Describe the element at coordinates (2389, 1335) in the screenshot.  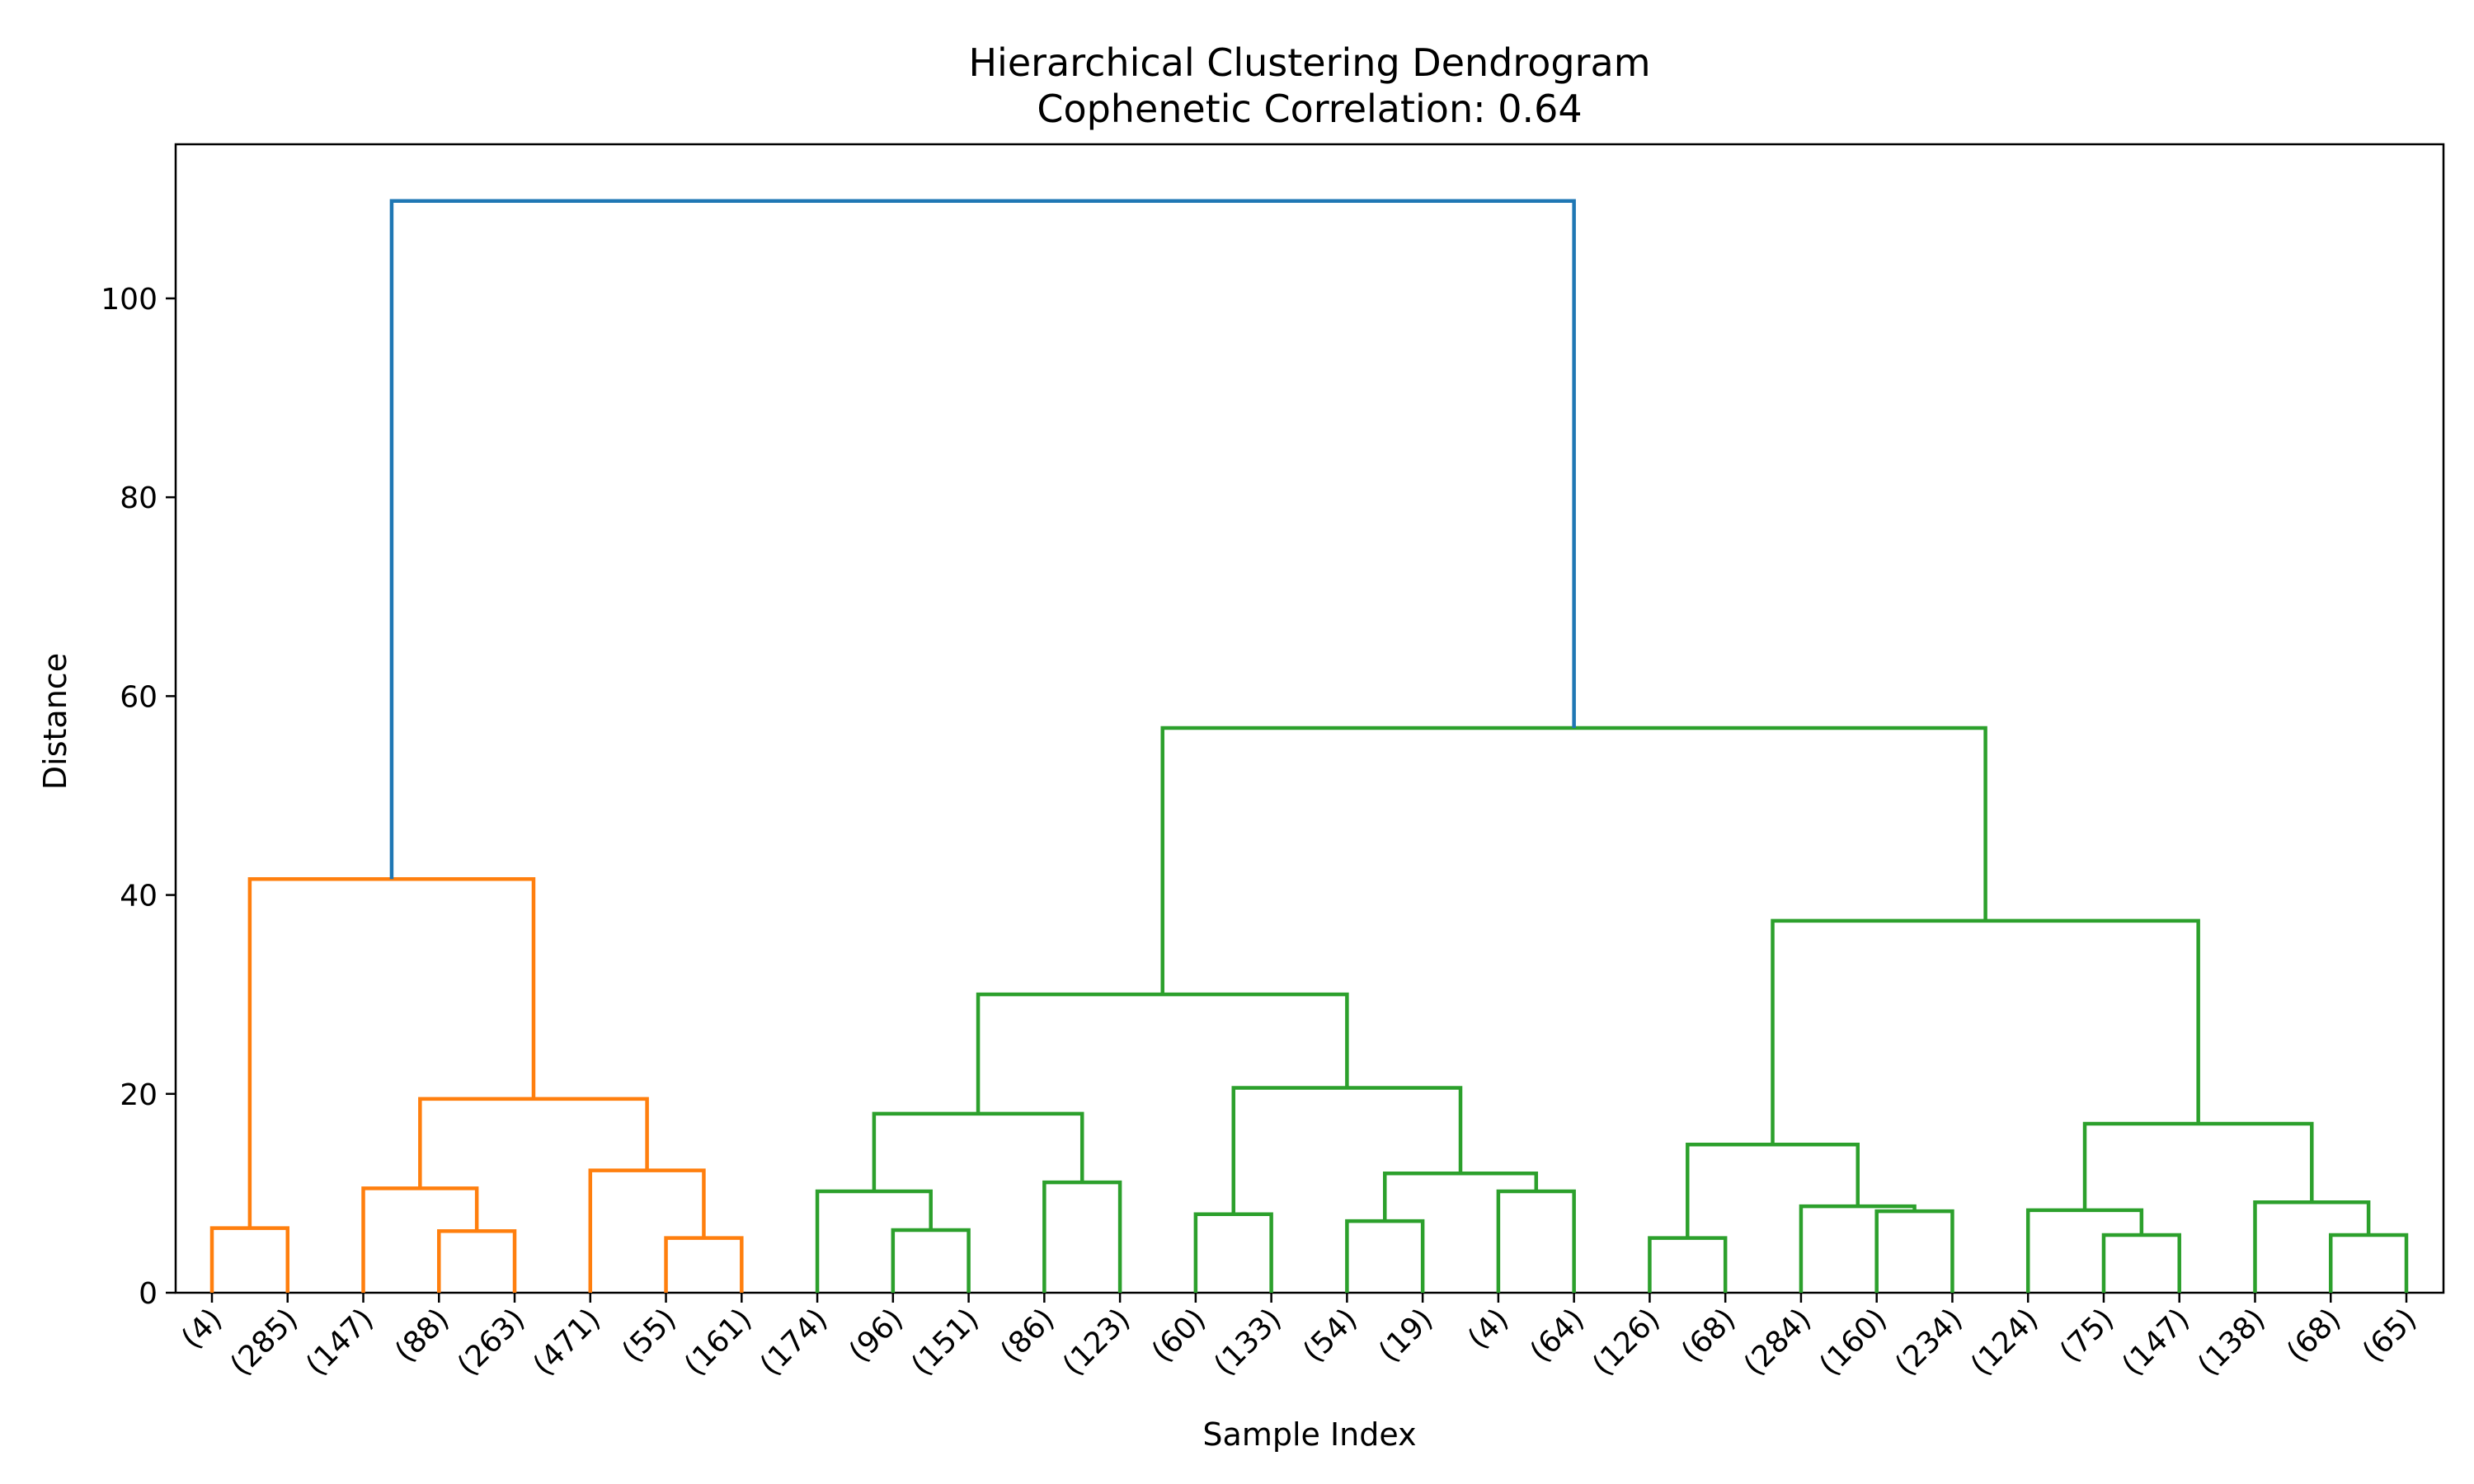
I see `leaf-label: (65)` at that location.